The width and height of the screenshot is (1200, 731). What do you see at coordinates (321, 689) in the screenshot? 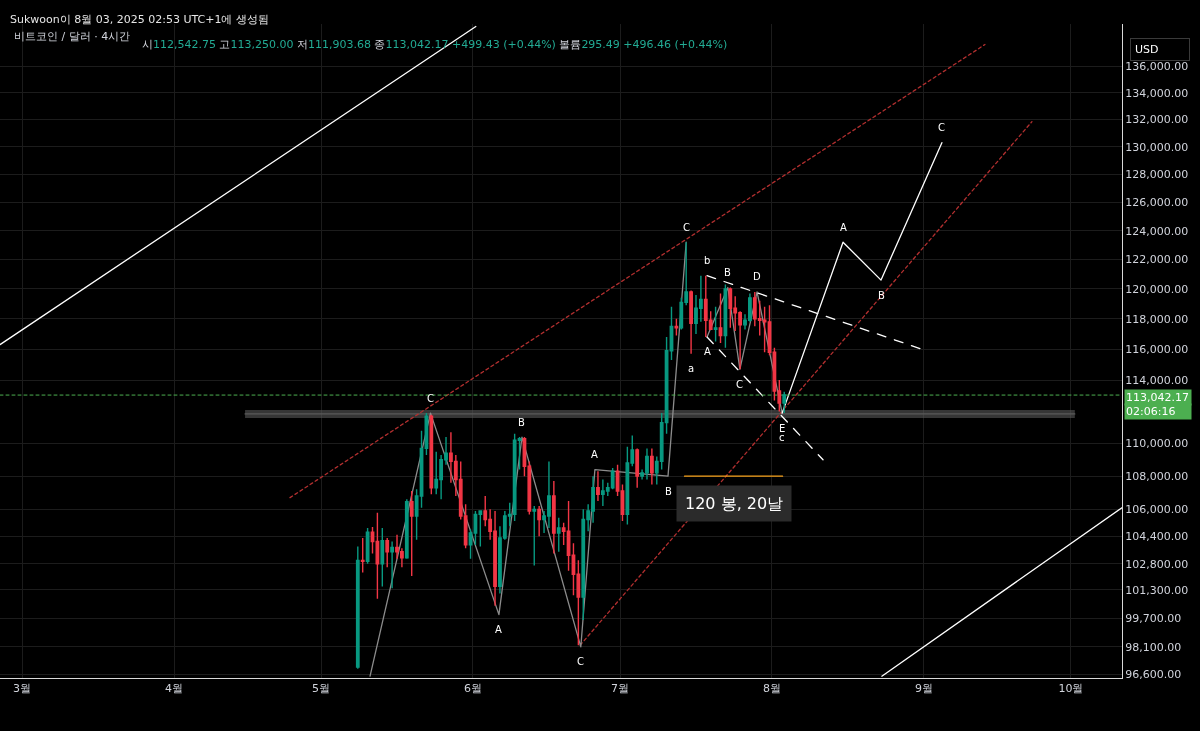
I see `x-tick-label: 5월` at bounding box center [321, 689].